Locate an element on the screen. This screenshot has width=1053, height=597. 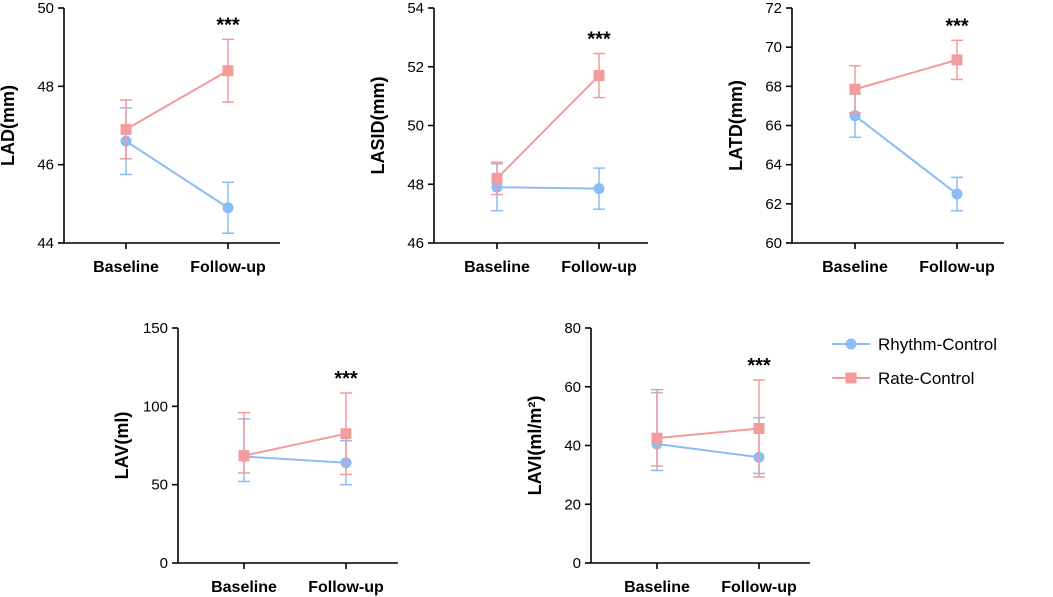
y-tick-label: 54 is located at coordinates (415, 8).